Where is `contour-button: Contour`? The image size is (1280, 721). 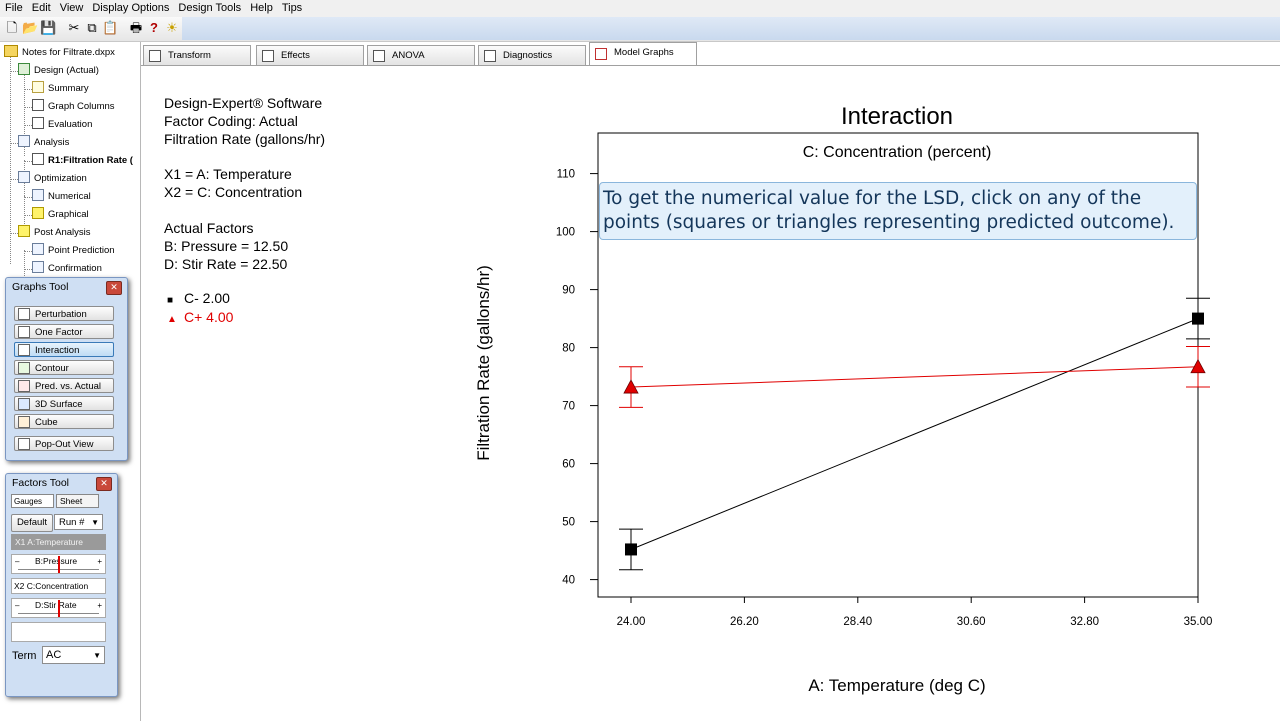
contour-button: Contour is located at coordinates (64, 367).